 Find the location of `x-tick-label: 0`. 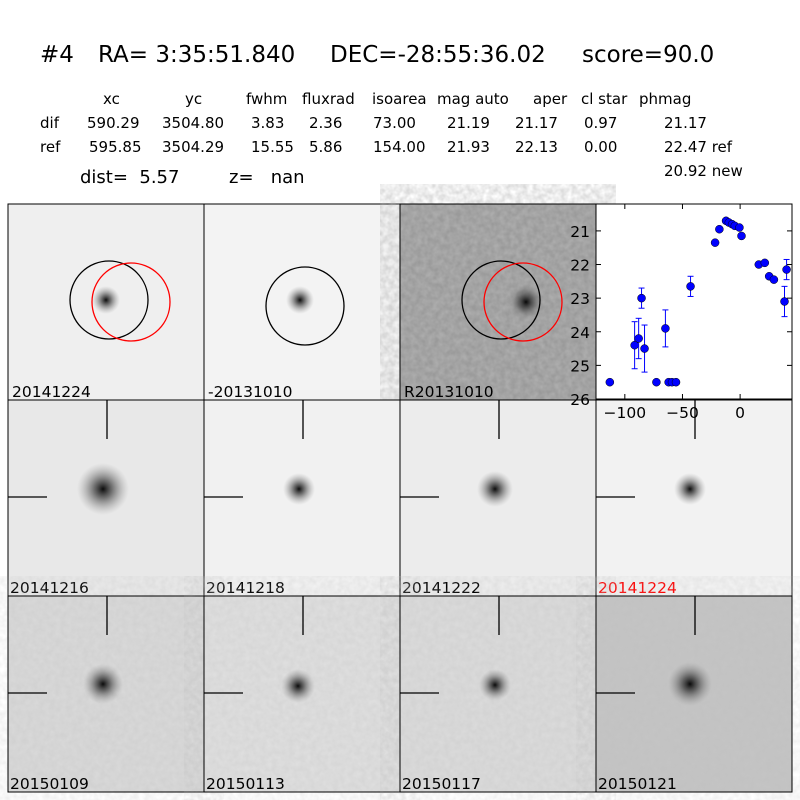

x-tick-label: 0 is located at coordinates (740, 413).